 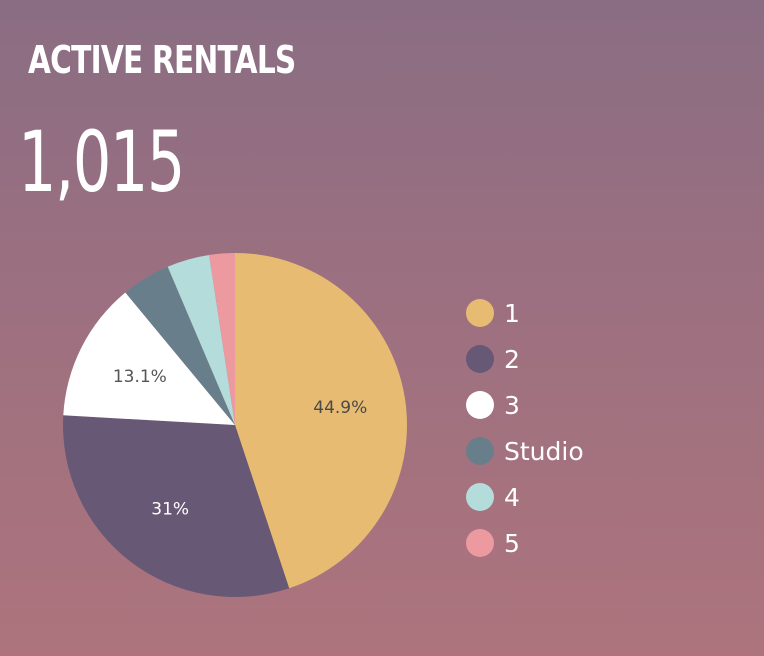 What do you see at coordinates (512, 497) in the screenshot?
I see `legend-label: 4` at bounding box center [512, 497].